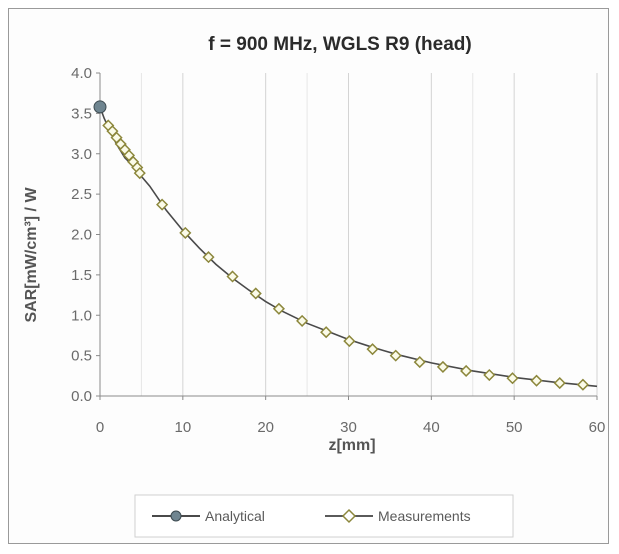 This screenshot has height=554, width=619. I want to click on legend-item-measurements: Measurements, so click(398, 516).